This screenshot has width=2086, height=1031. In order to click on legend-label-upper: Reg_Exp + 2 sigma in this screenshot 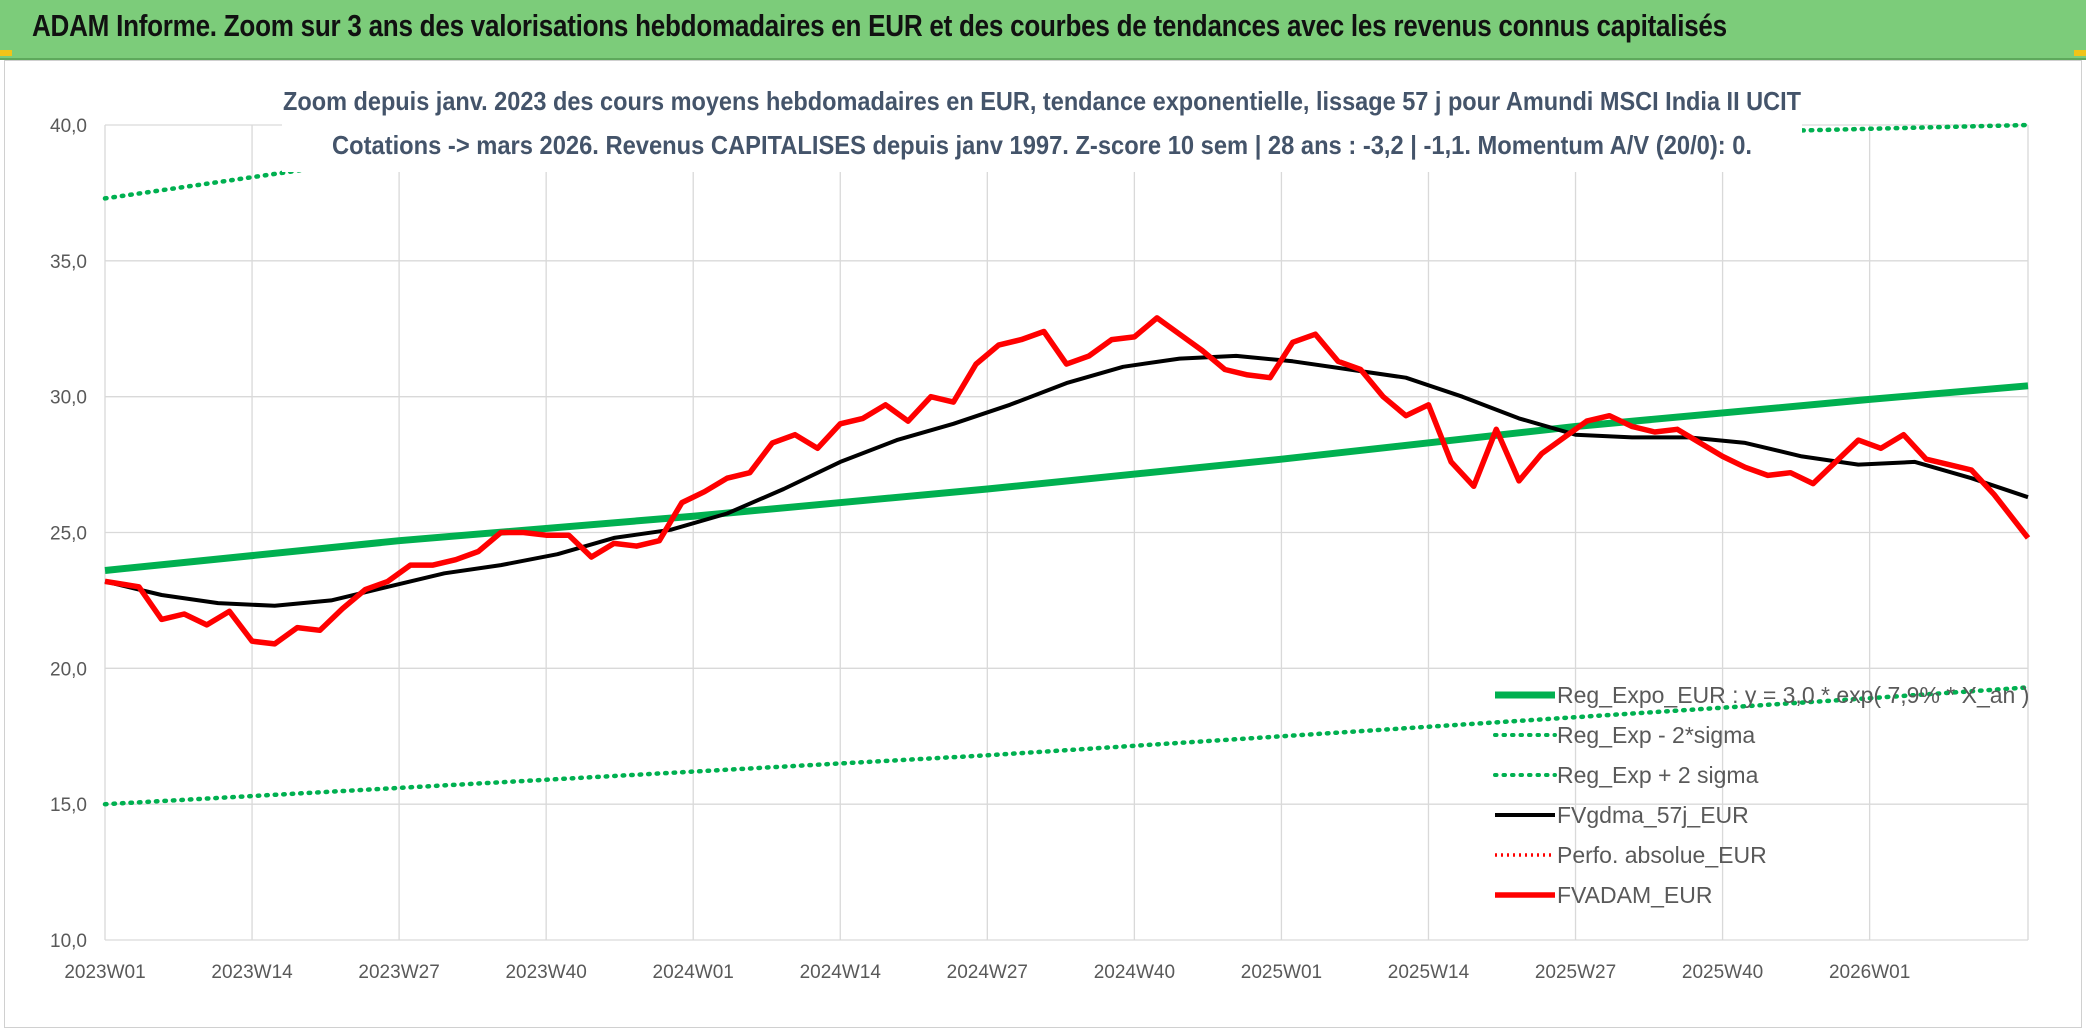, I will do `click(1658, 775)`.